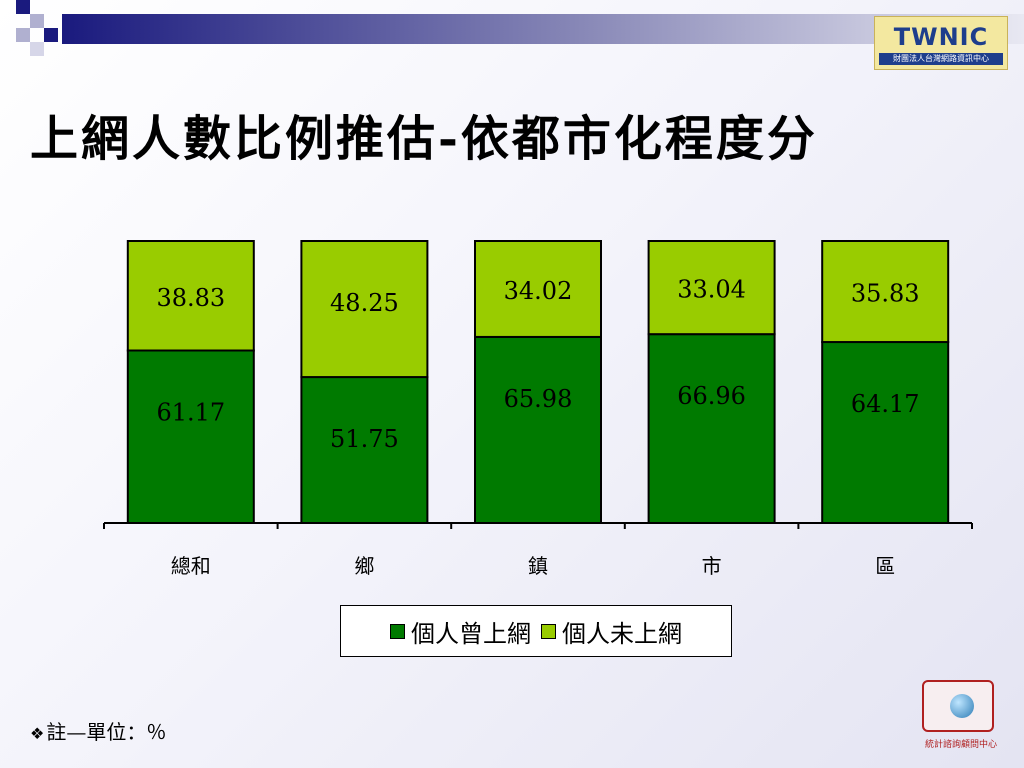  What do you see at coordinates (424, 139) in the screenshot?
I see `page-title: 上網人數比例推估-依都市化程度分` at bounding box center [424, 139].